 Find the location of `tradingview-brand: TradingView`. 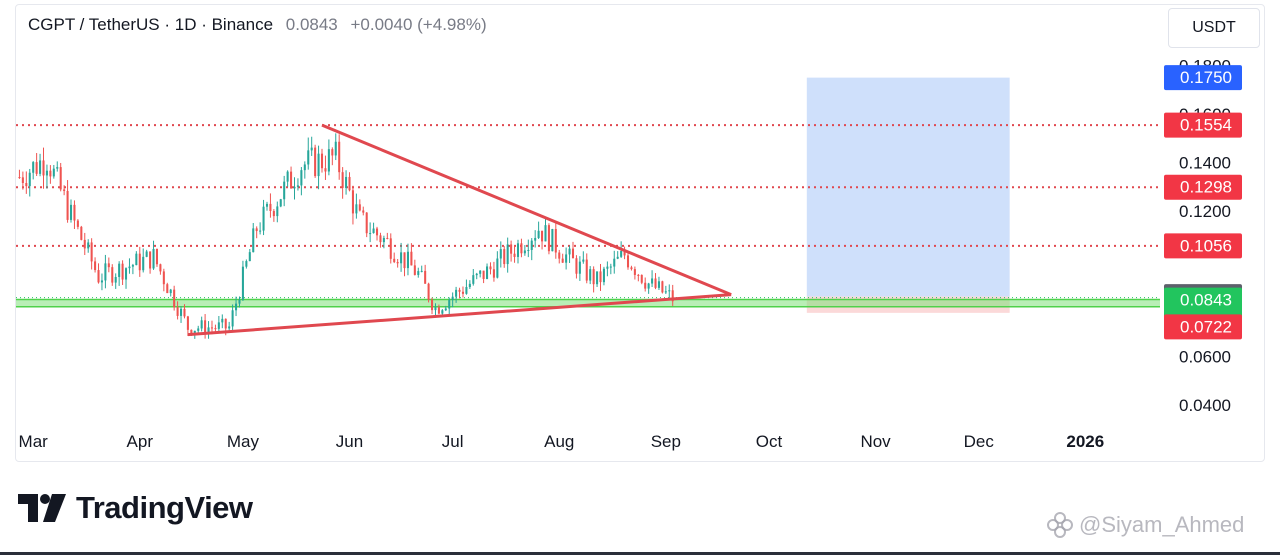

tradingview-brand: TradingView is located at coordinates (135, 508).